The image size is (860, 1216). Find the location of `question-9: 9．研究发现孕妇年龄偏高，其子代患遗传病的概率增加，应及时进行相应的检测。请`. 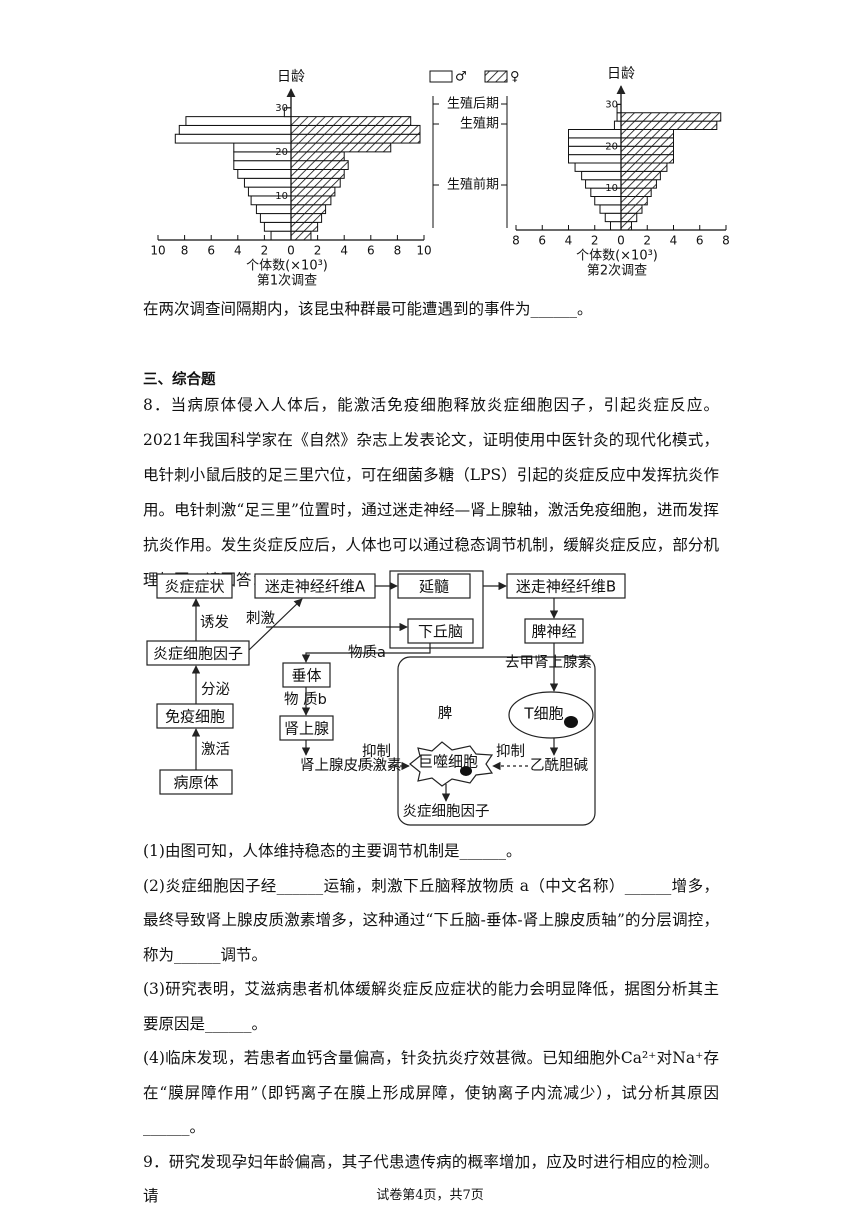

question-9: 9．研究发现孕妇年龄偏高，其子代患遗传病的概率增加，应及时进行相应的检测。请 is located at coordinates (431, 1179).